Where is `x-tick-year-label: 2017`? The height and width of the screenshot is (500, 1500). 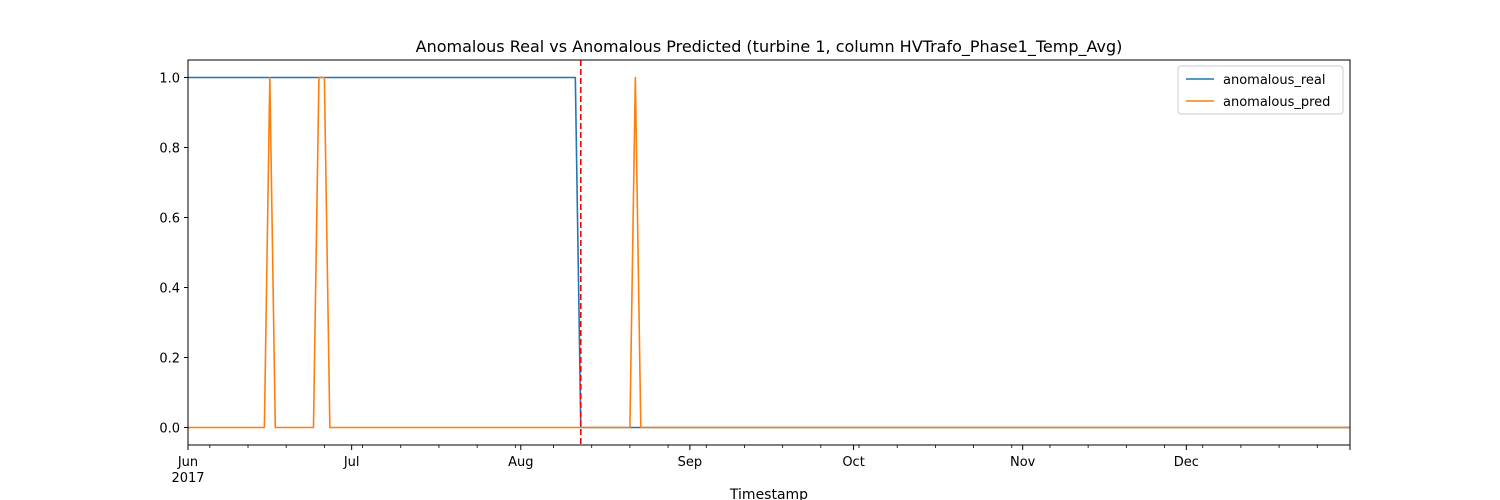 x-tick-year-label: 2017 is located at coordinates (187, 478).